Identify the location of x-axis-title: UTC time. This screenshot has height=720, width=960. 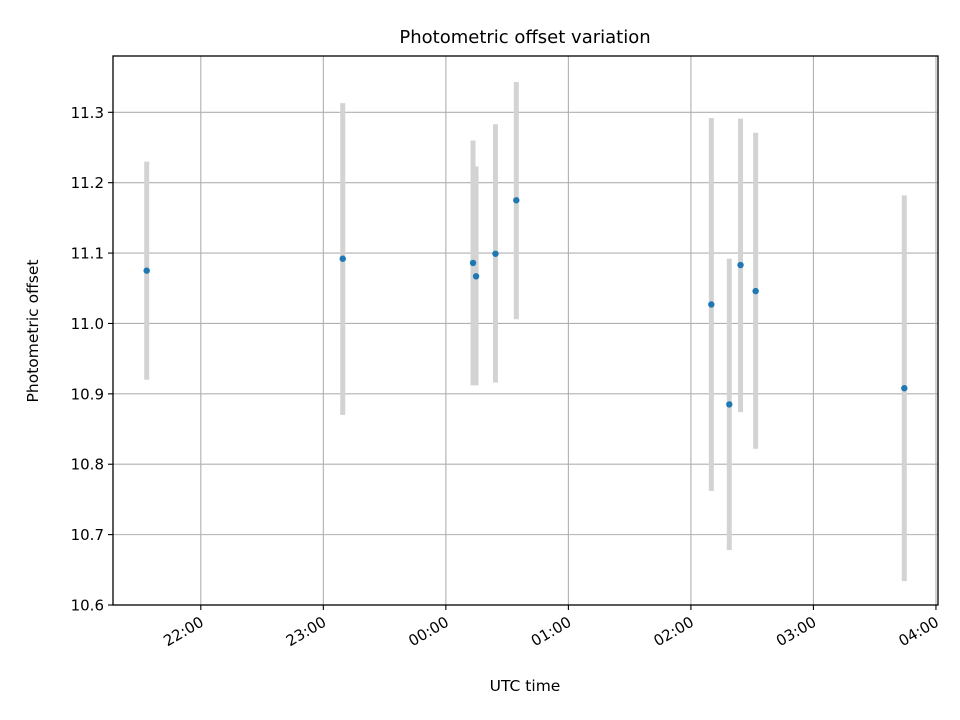
(525, 686).